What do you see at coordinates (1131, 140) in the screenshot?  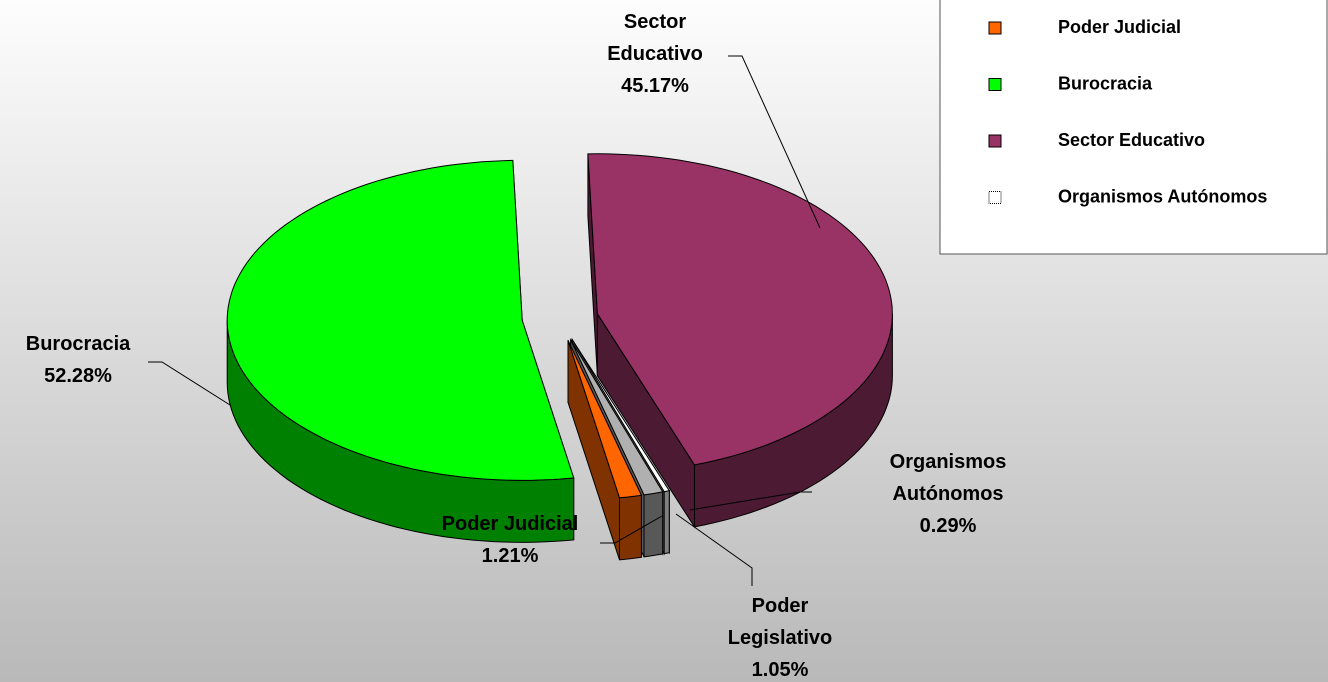 I see `legend-label: Sector Educativo` at bounding box center [1131, 140].